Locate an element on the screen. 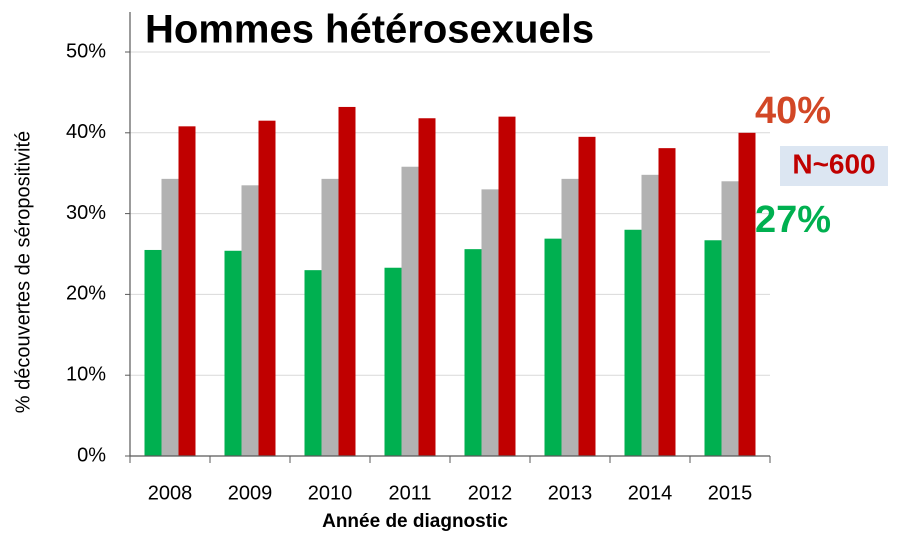  annotation-box is located at coordinates (834, 166).